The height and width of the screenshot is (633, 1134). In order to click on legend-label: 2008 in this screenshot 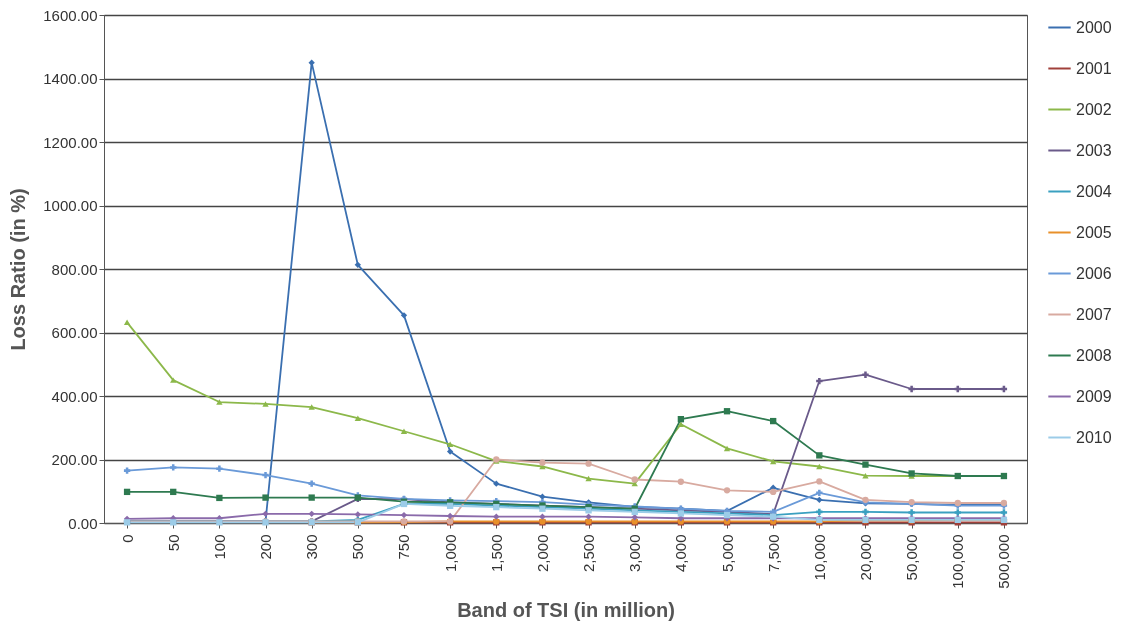, I will do `click(1094, 355)`.